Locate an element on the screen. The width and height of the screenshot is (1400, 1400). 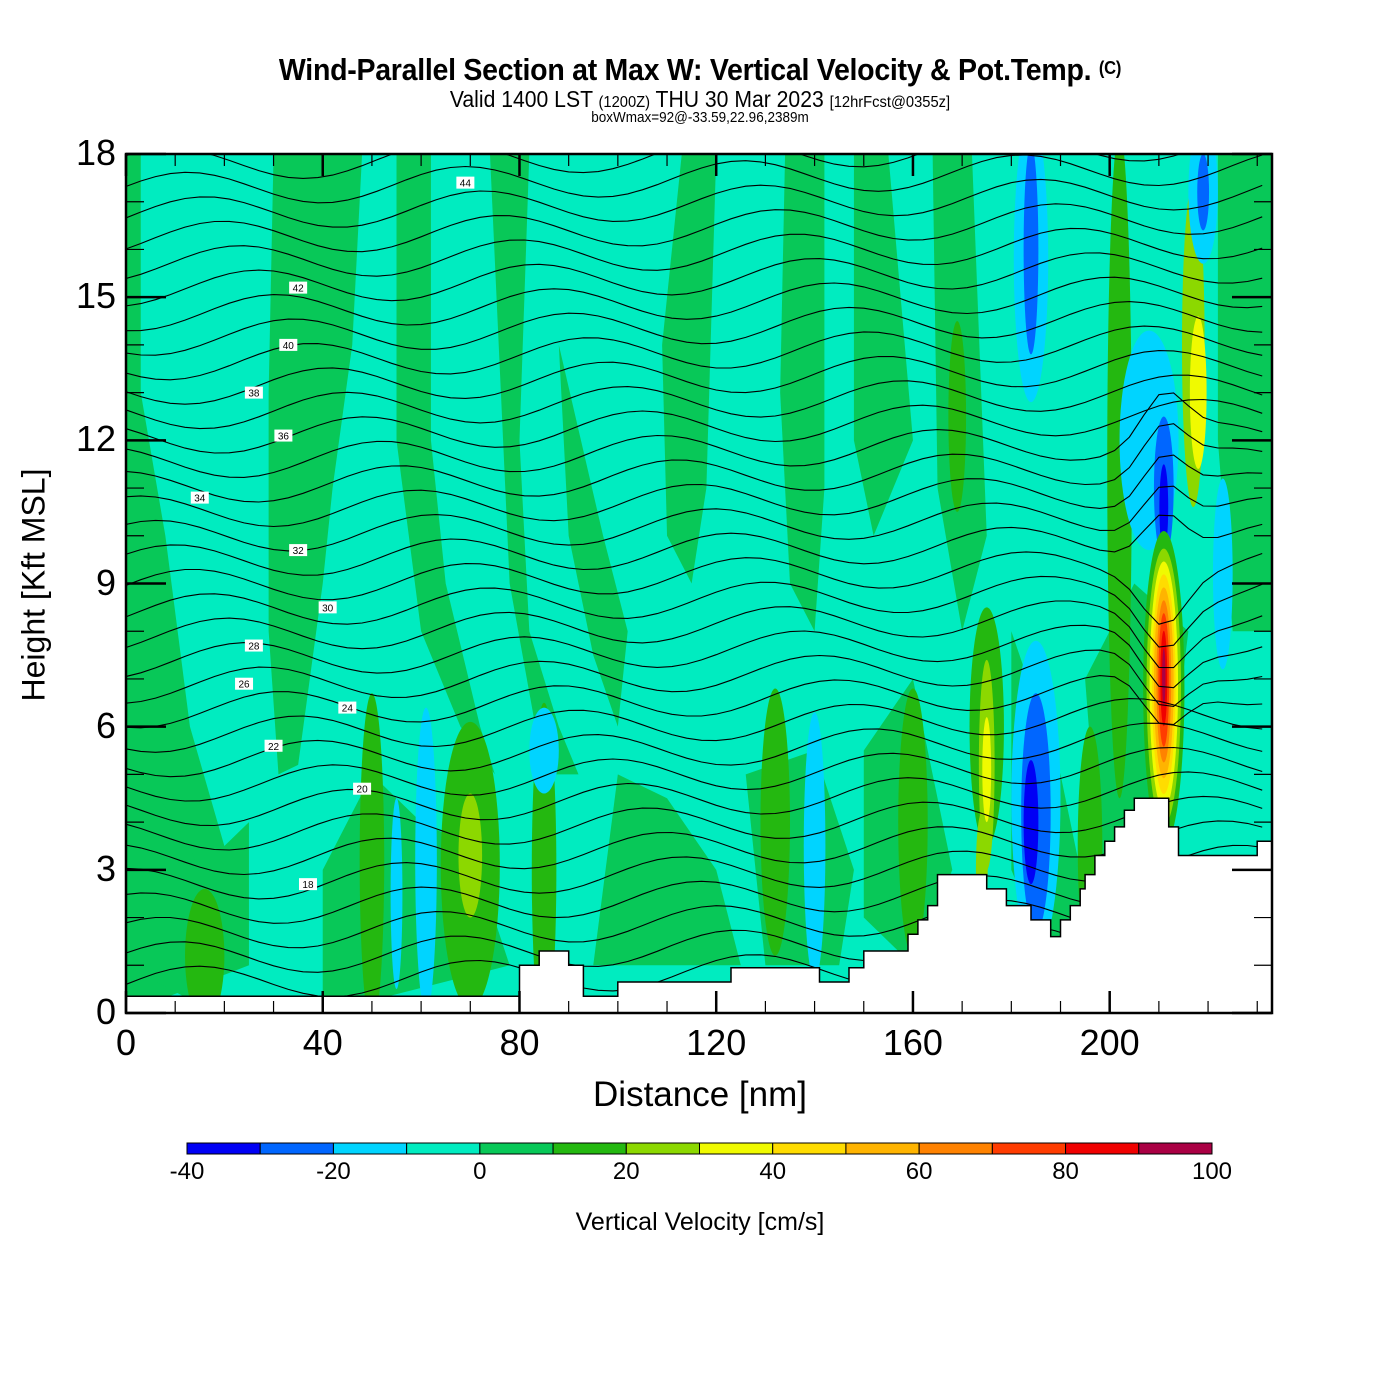
x-tick-label: 120 is located at coordinates (716, 1042).